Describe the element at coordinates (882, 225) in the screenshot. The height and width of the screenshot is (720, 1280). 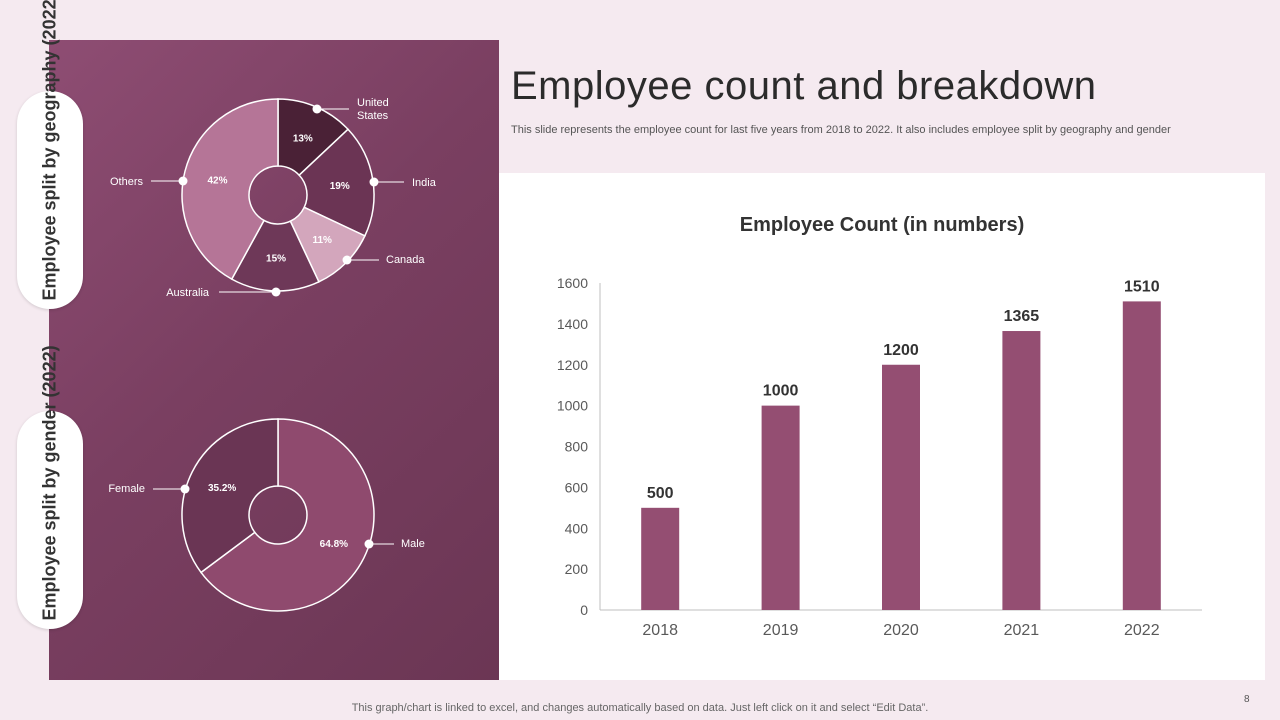
I see `chart-title: Employee Count (in numbers)` at that location.